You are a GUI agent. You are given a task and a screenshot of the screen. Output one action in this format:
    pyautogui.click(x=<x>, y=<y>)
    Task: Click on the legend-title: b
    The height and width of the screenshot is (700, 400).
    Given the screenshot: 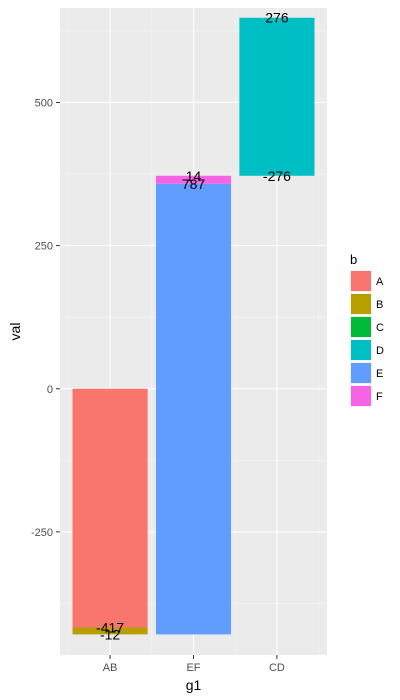 What is the action you would take?
    pyautogui.click(x=353, y=259)
    